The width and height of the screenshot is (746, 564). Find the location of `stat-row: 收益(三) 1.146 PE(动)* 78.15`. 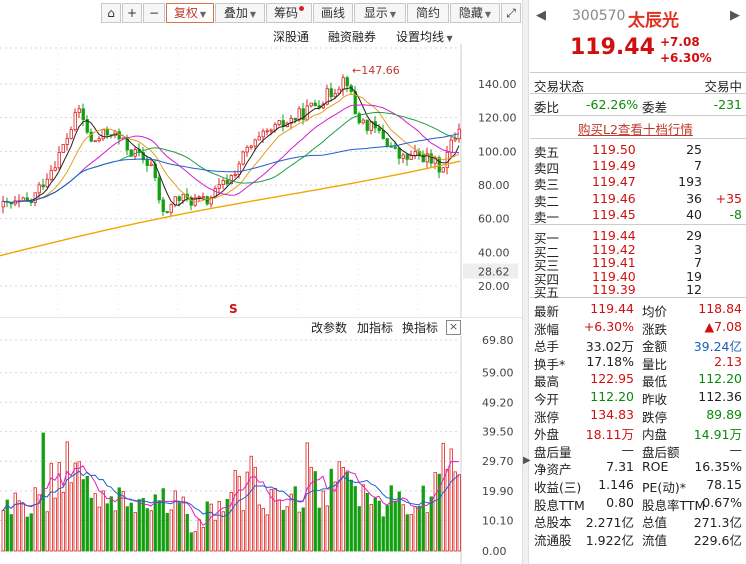

stat-row: 收益(三) 1.146 PE(动)* 78.15 is located at coordinates (638, 486).